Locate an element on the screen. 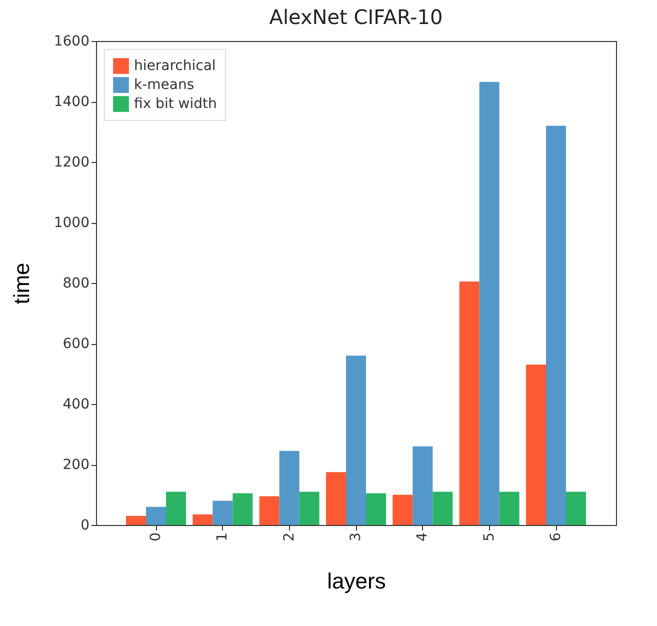  x-tick-label: 1 is located at coordinates (222, 537).